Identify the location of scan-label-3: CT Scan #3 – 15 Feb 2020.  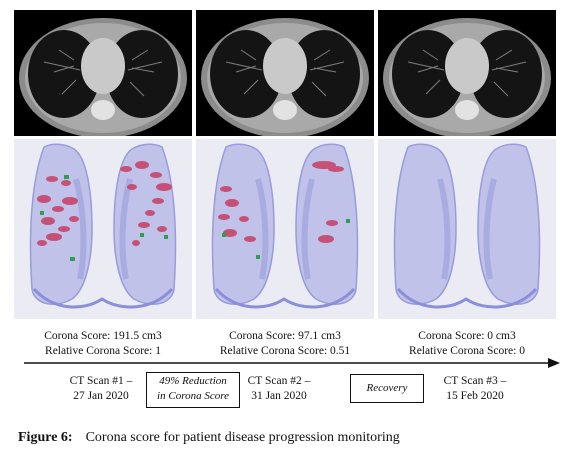
(475, 388).